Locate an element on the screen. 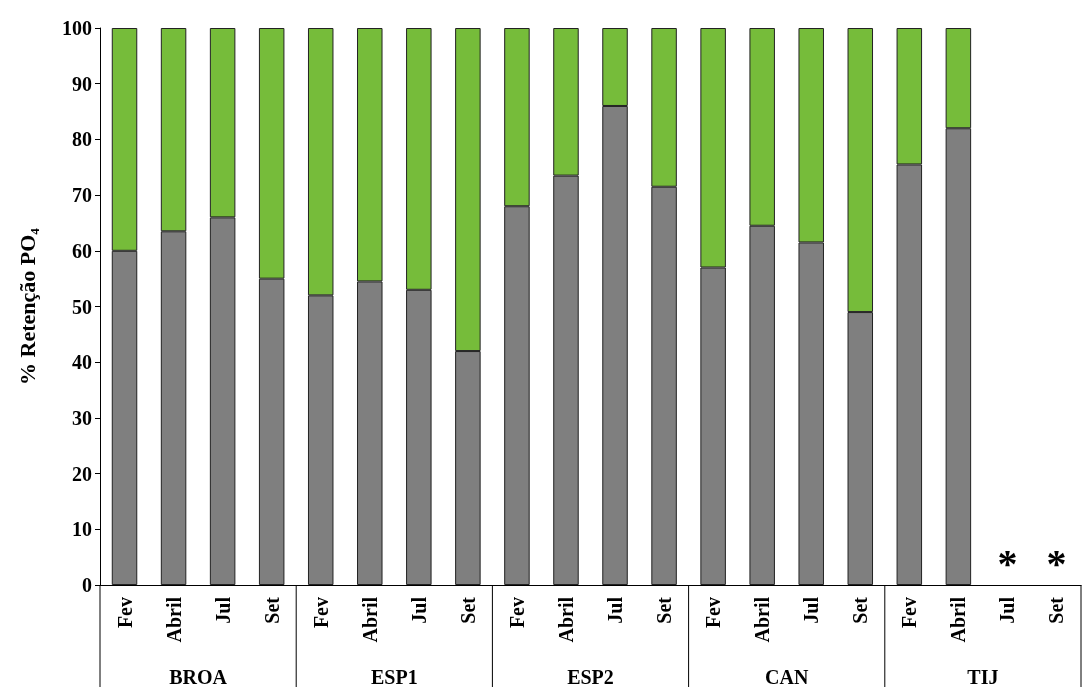 The height and width of the screenshot is (688, 1087). text: ESP2 is located at coordinates (590, 677).